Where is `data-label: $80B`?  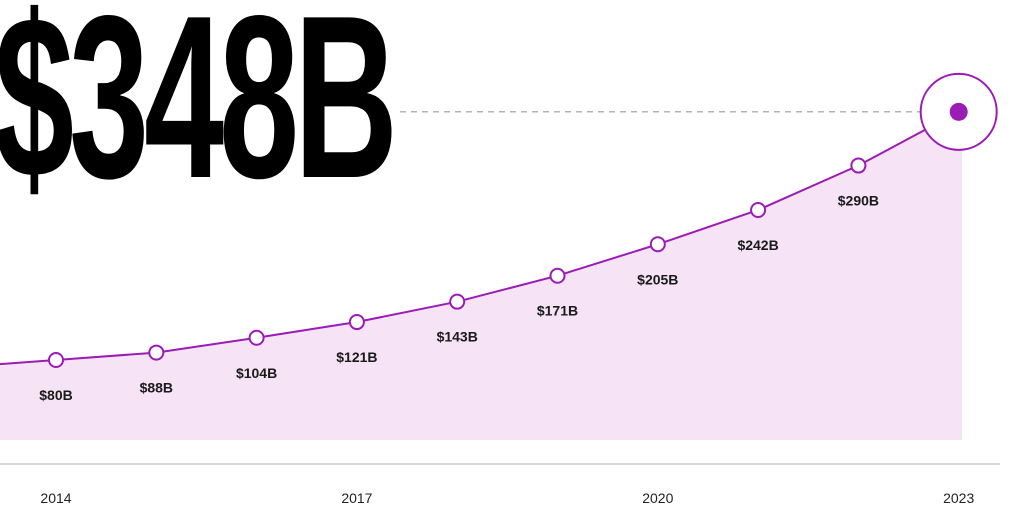 data-label: $80B is located at coordinates (55, 395).